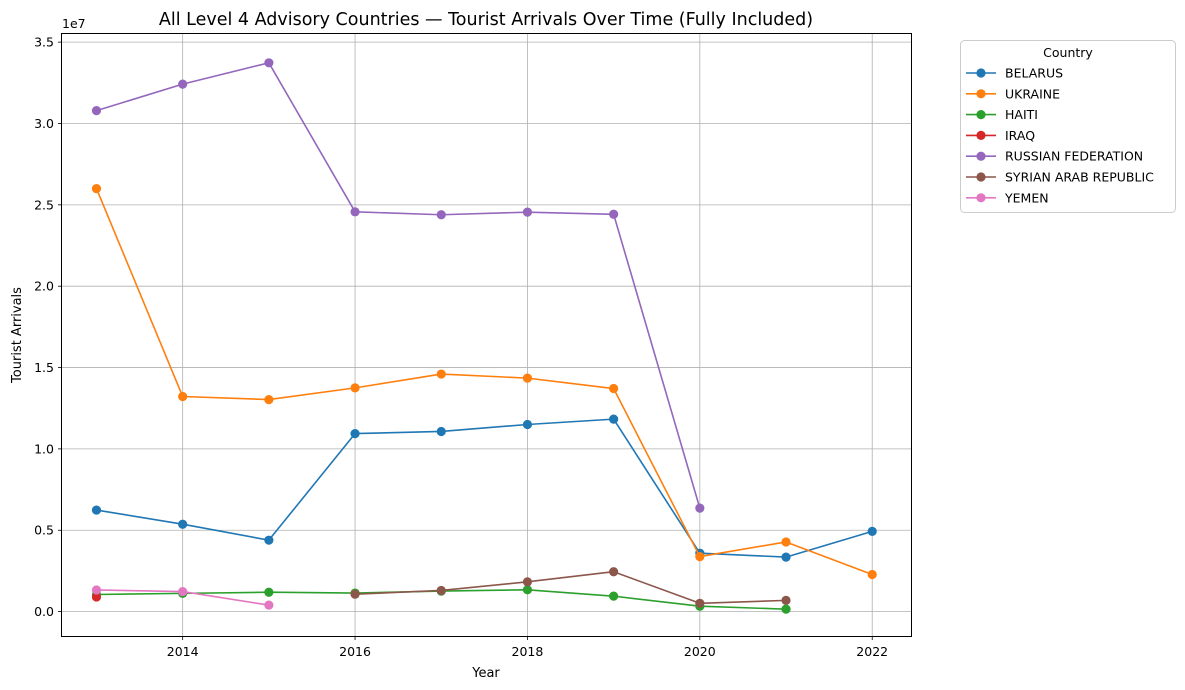  I want to click on y-tick-label: 0.0, so click(44, 611).